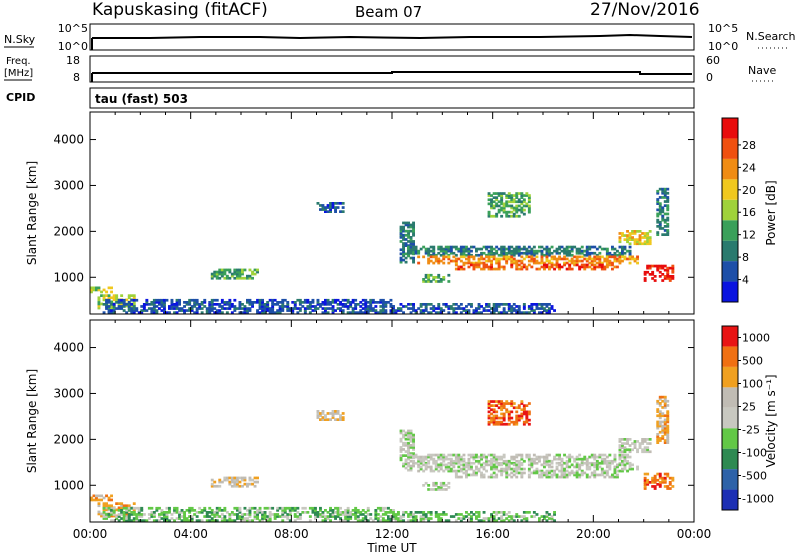 Image resolution: width=800 pixels, height=554 pixels. I want to click on date-label: 27/Nov/2016, so click(645, 10).